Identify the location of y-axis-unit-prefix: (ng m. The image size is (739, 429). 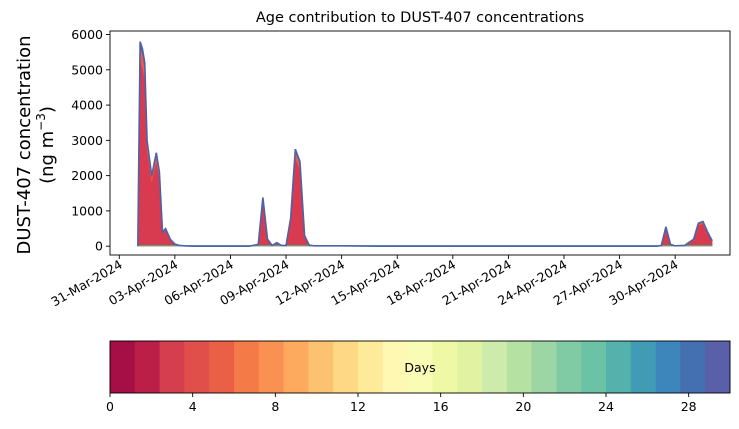
(47, 157).